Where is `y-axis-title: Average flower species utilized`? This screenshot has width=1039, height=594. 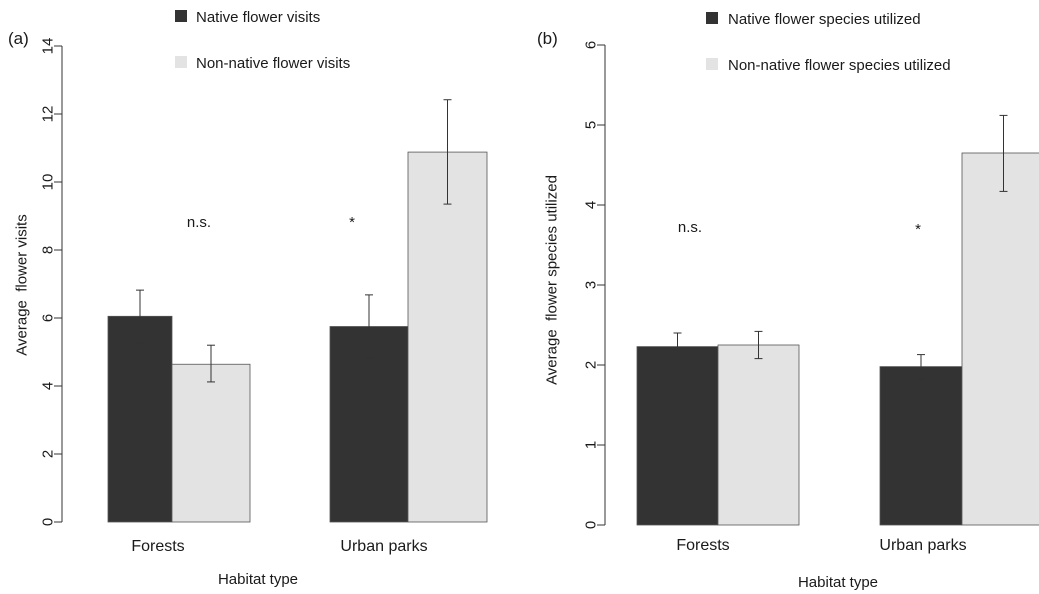
y-axis-title: Average flower species utilized is located at coordinates (552, 280).